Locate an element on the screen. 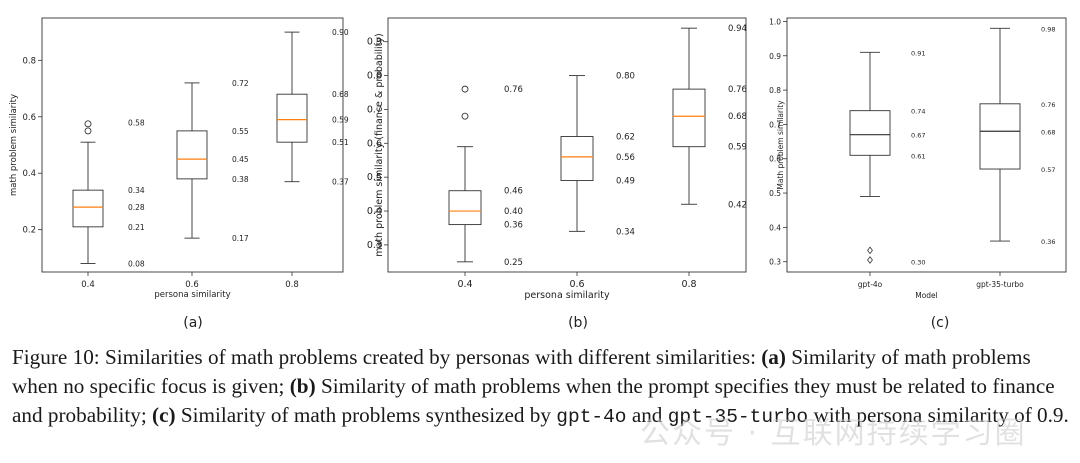  panel-c-value-label: 0.74 is located at coordinates (918, 112).